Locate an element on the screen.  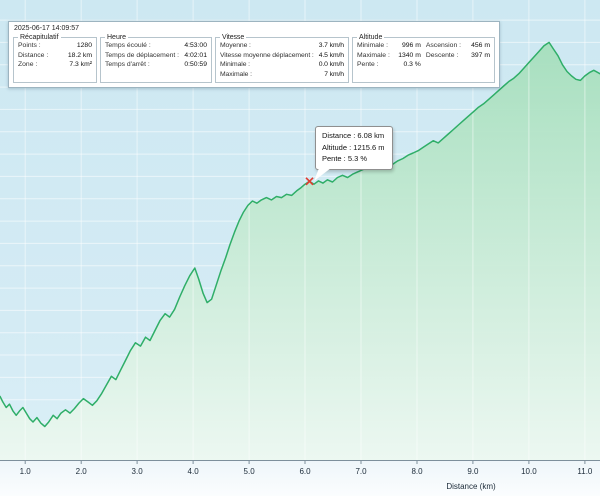
x-tick-label: 11.0 is located at coordinates (585, 471).